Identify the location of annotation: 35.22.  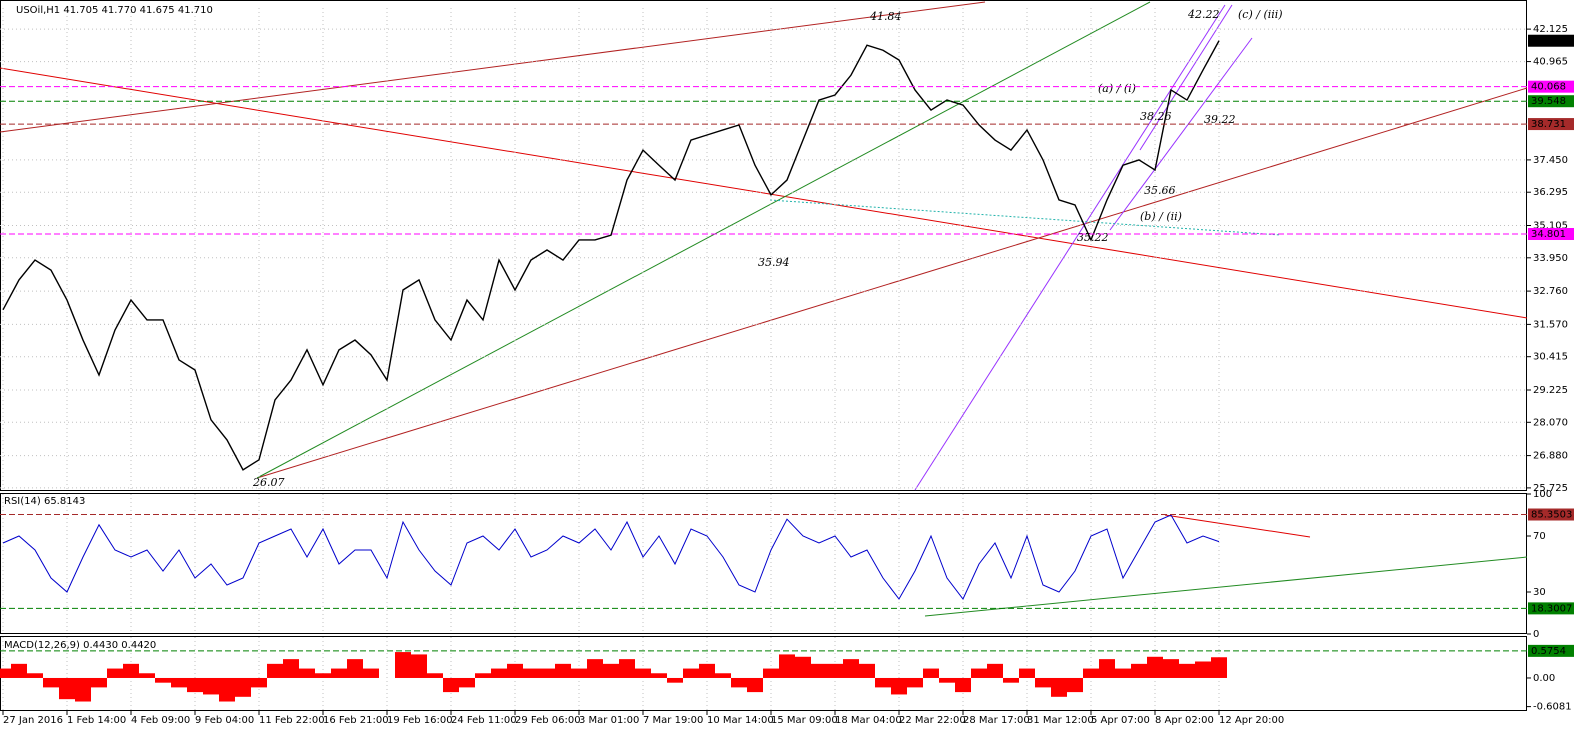
(1093, 237).